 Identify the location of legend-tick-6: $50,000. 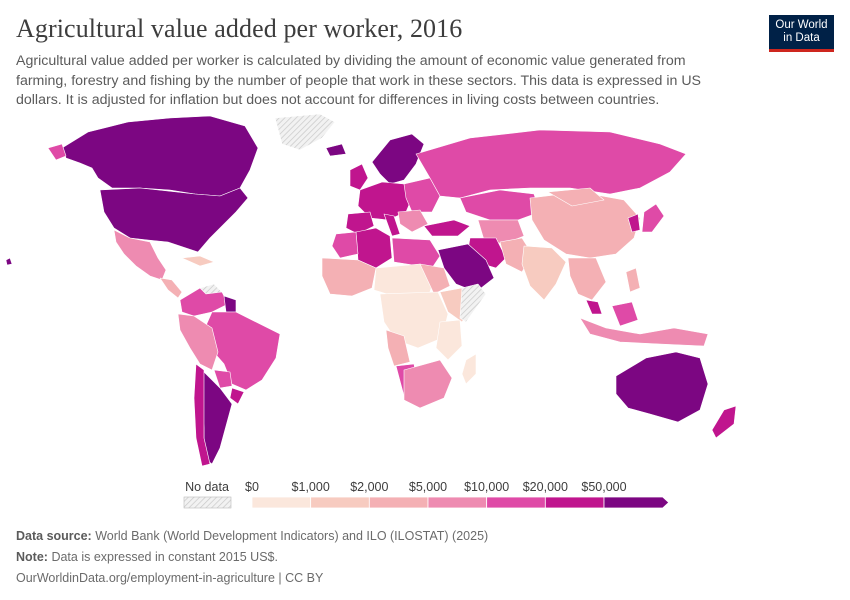
(603, 487).